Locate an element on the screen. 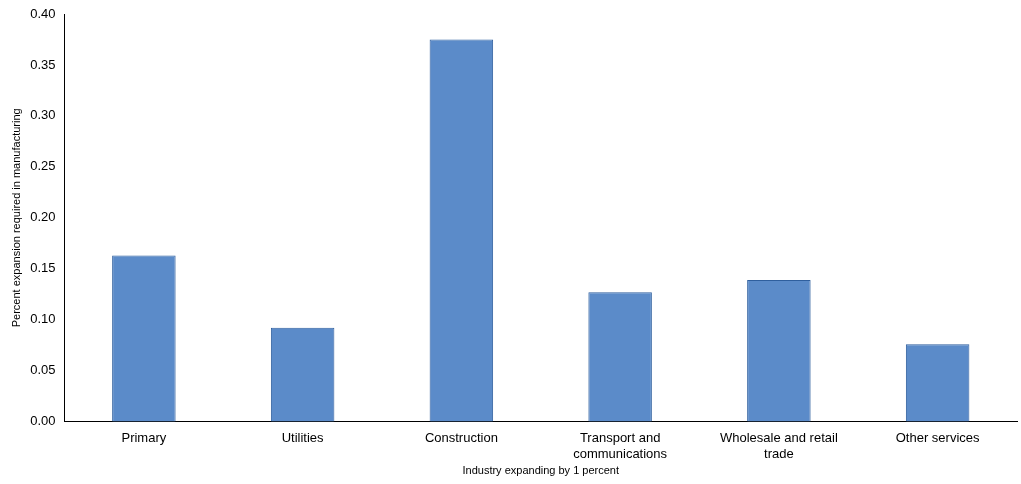 The image size is (1021, 484). x-tick-label: Primary is located at coordinates (144, 437).